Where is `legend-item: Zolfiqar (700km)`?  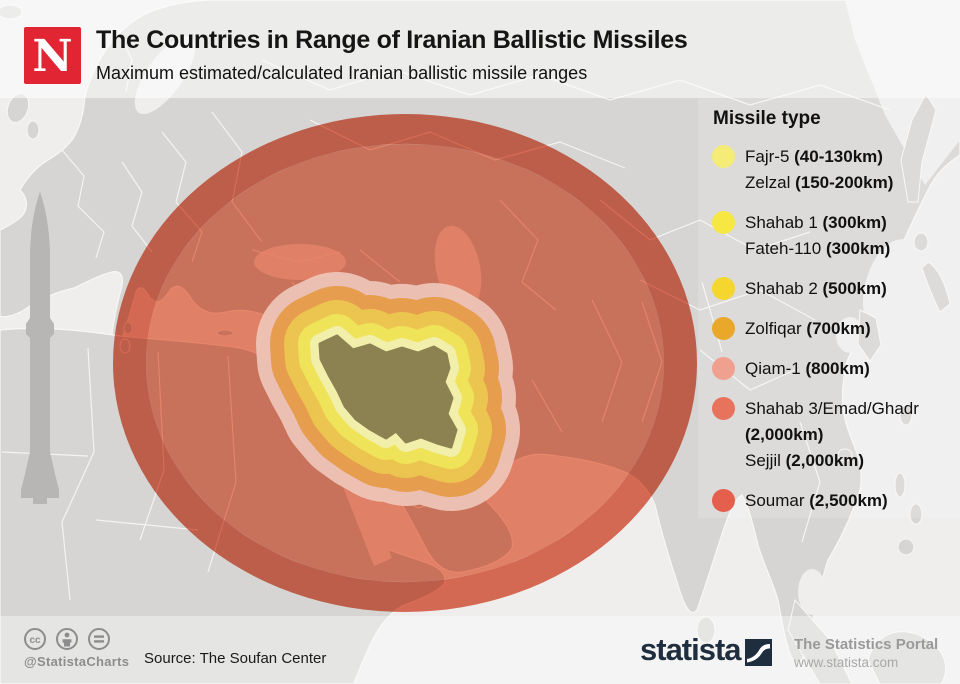
legend-item: Zolfiqar (700km) is located at coordinates (830, 329).